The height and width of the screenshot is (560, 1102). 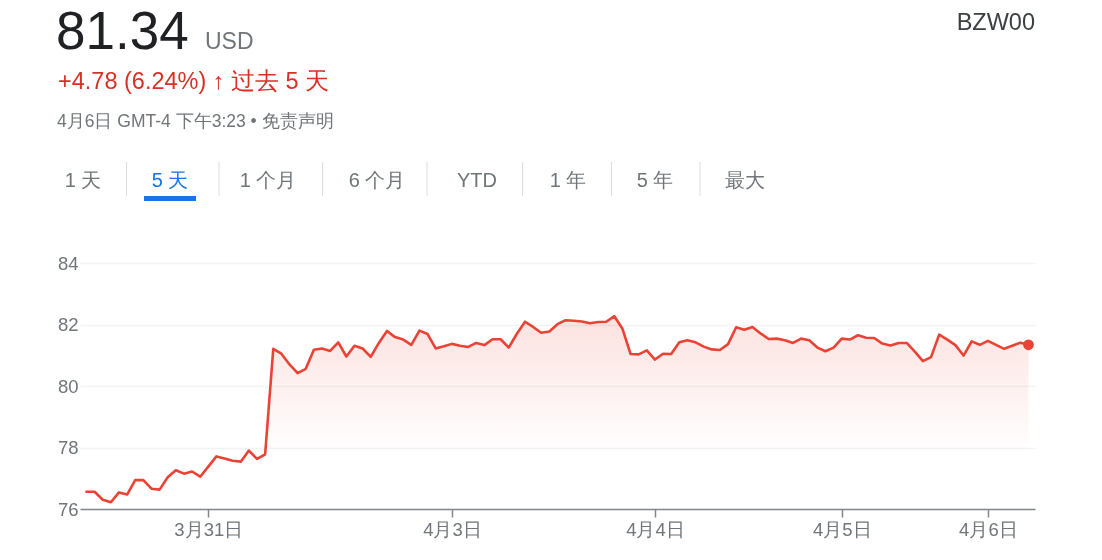 What do you see at coordinates (477, 180) in the screenshot?
I see `text: YTD` at bounding box center [477, 180].